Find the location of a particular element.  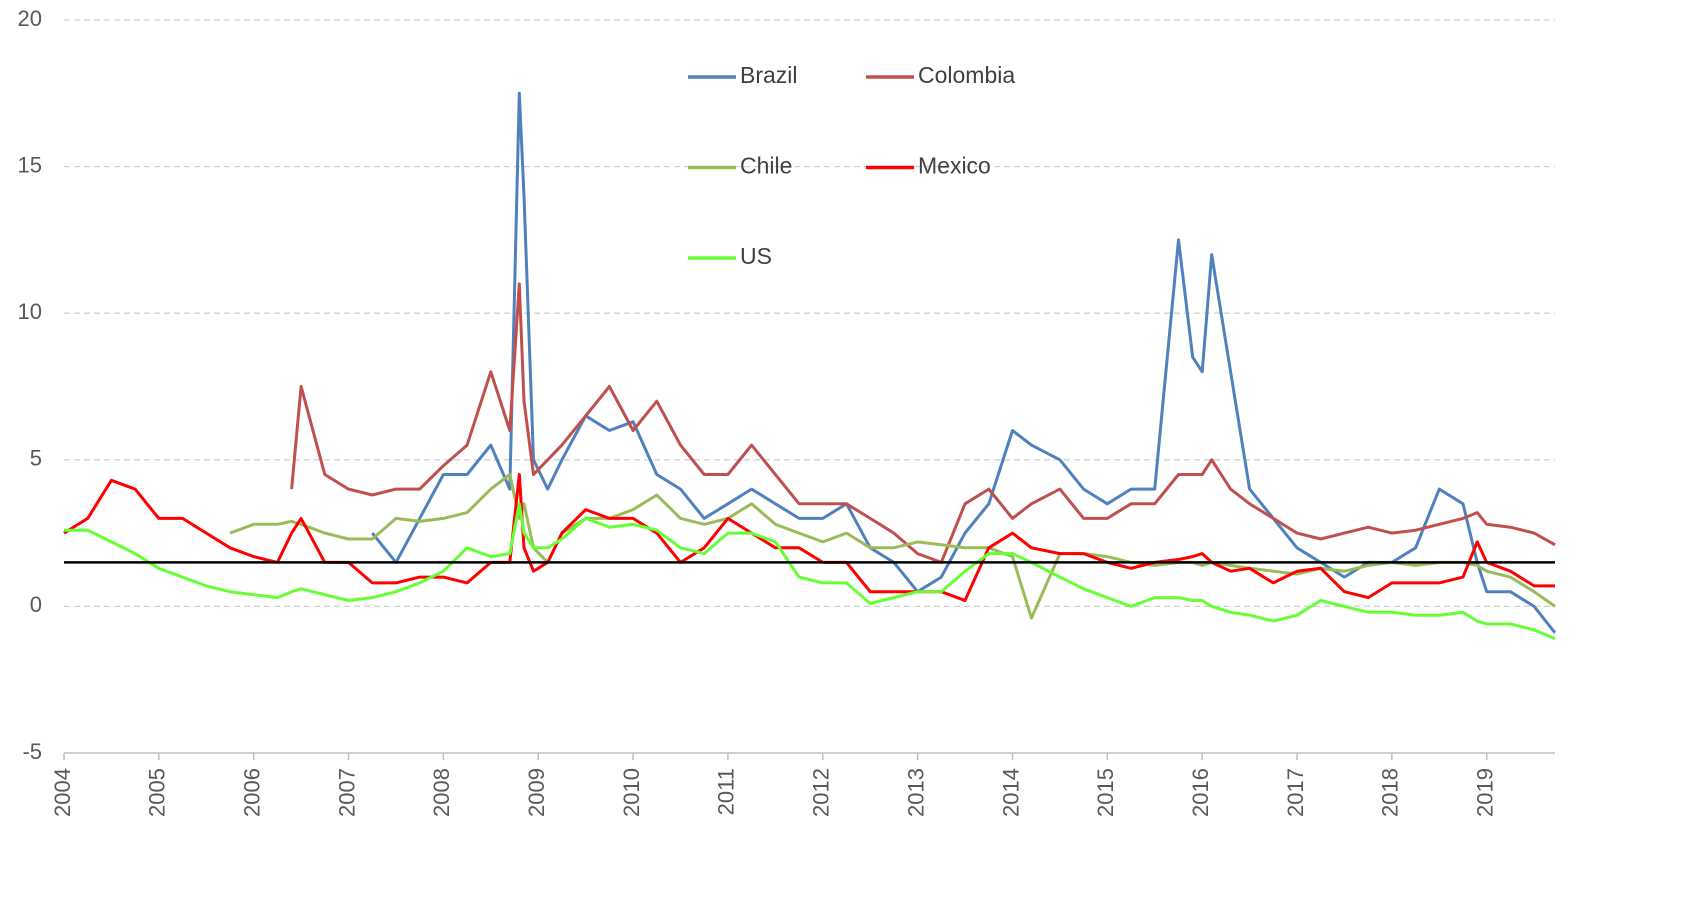

x-tick-label: 2017 is located at coordinates (1295, 792).